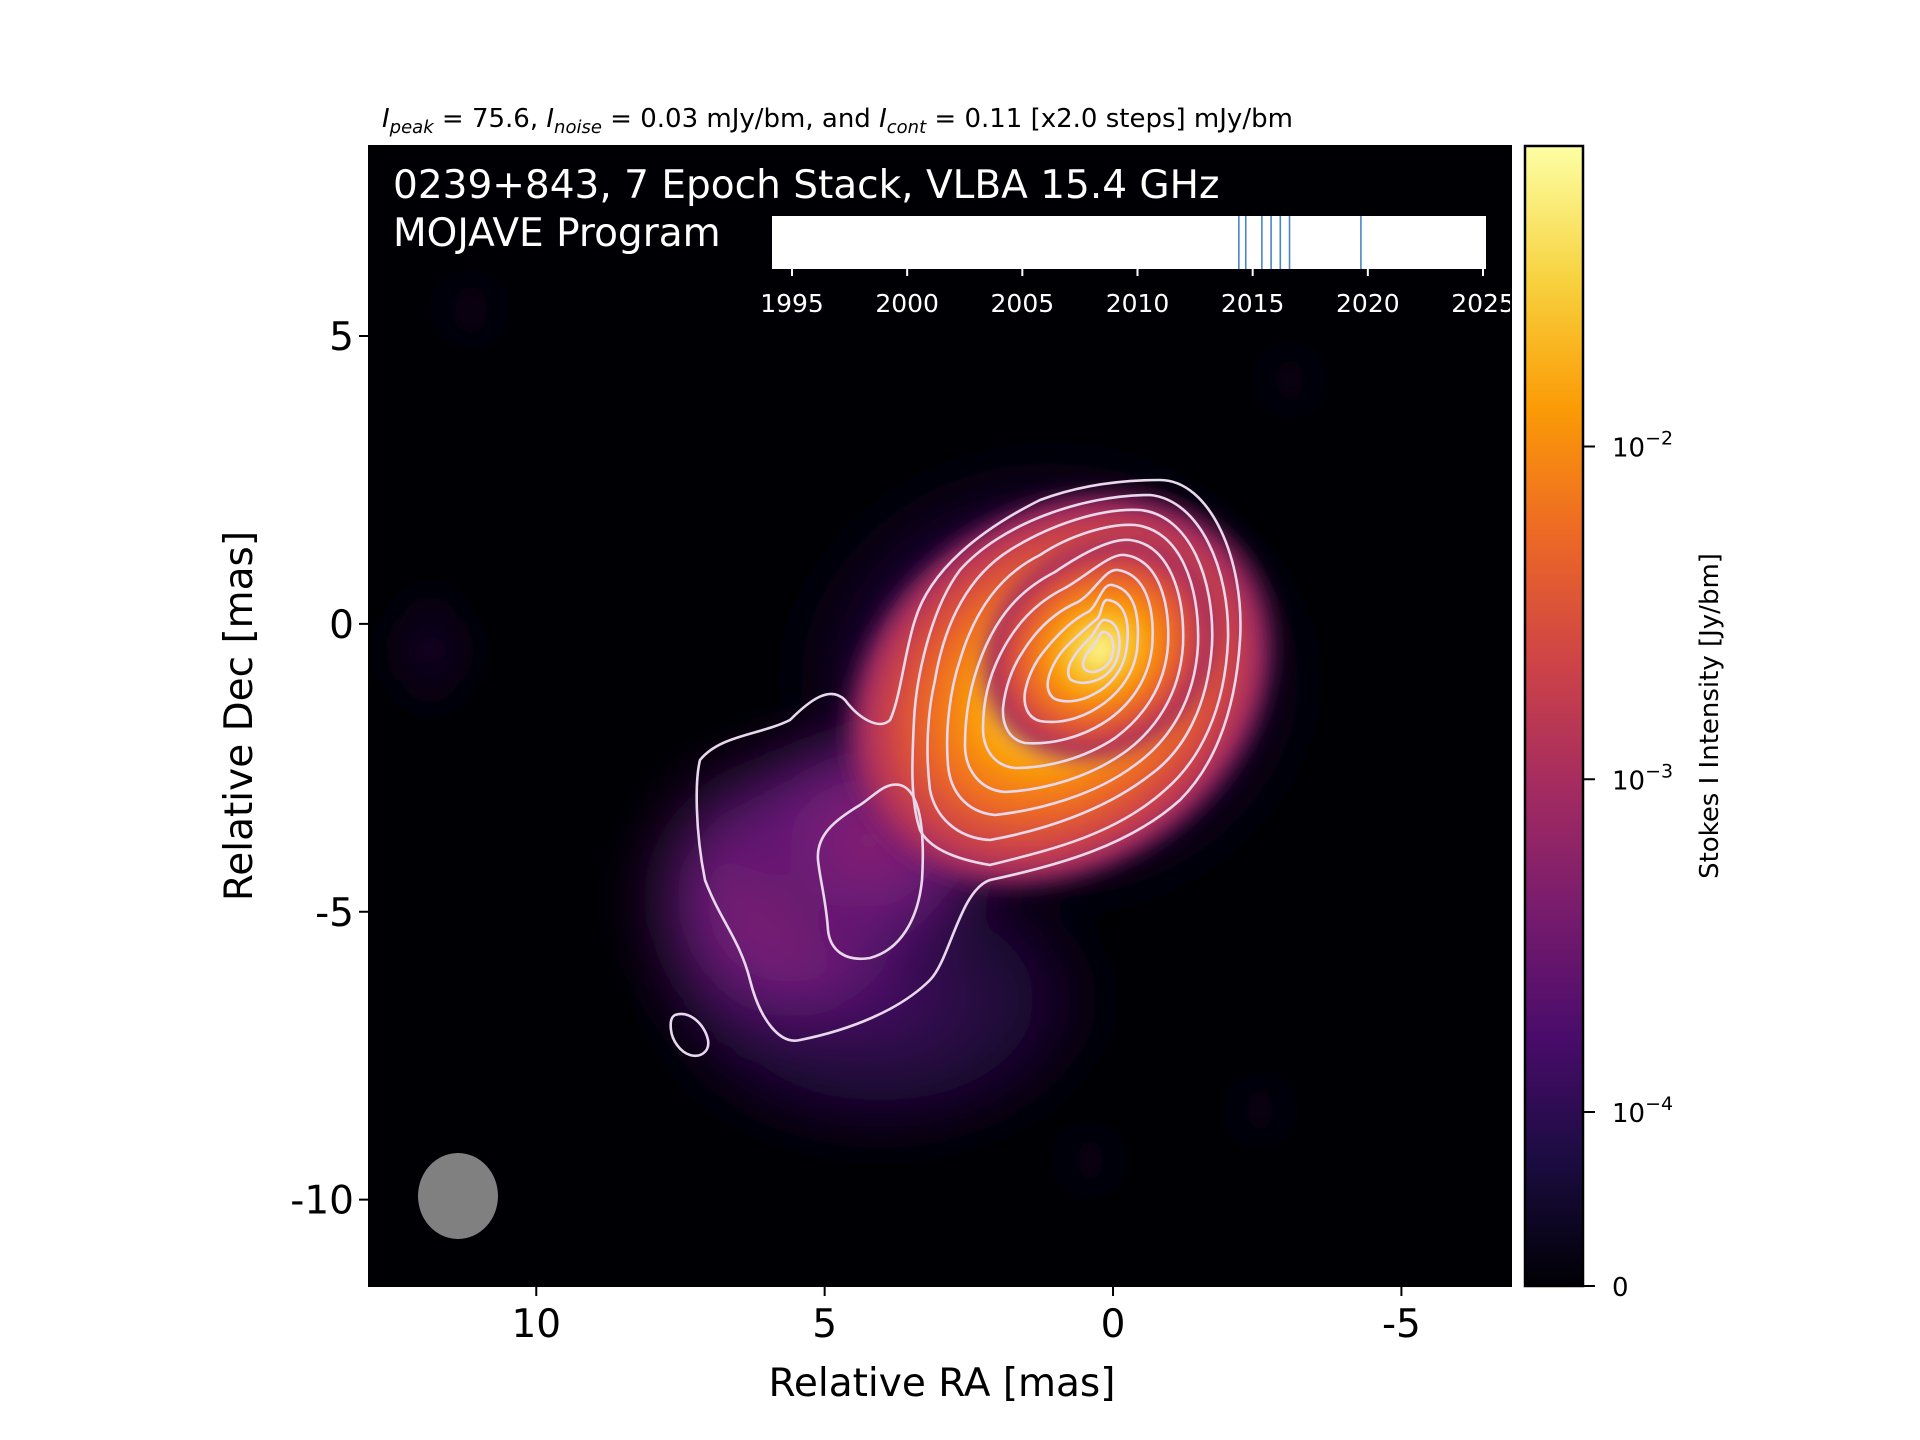  Describe the element at coordinates (824, 1324) in the screenshot. I see `x-tick-label: 5` at that location.